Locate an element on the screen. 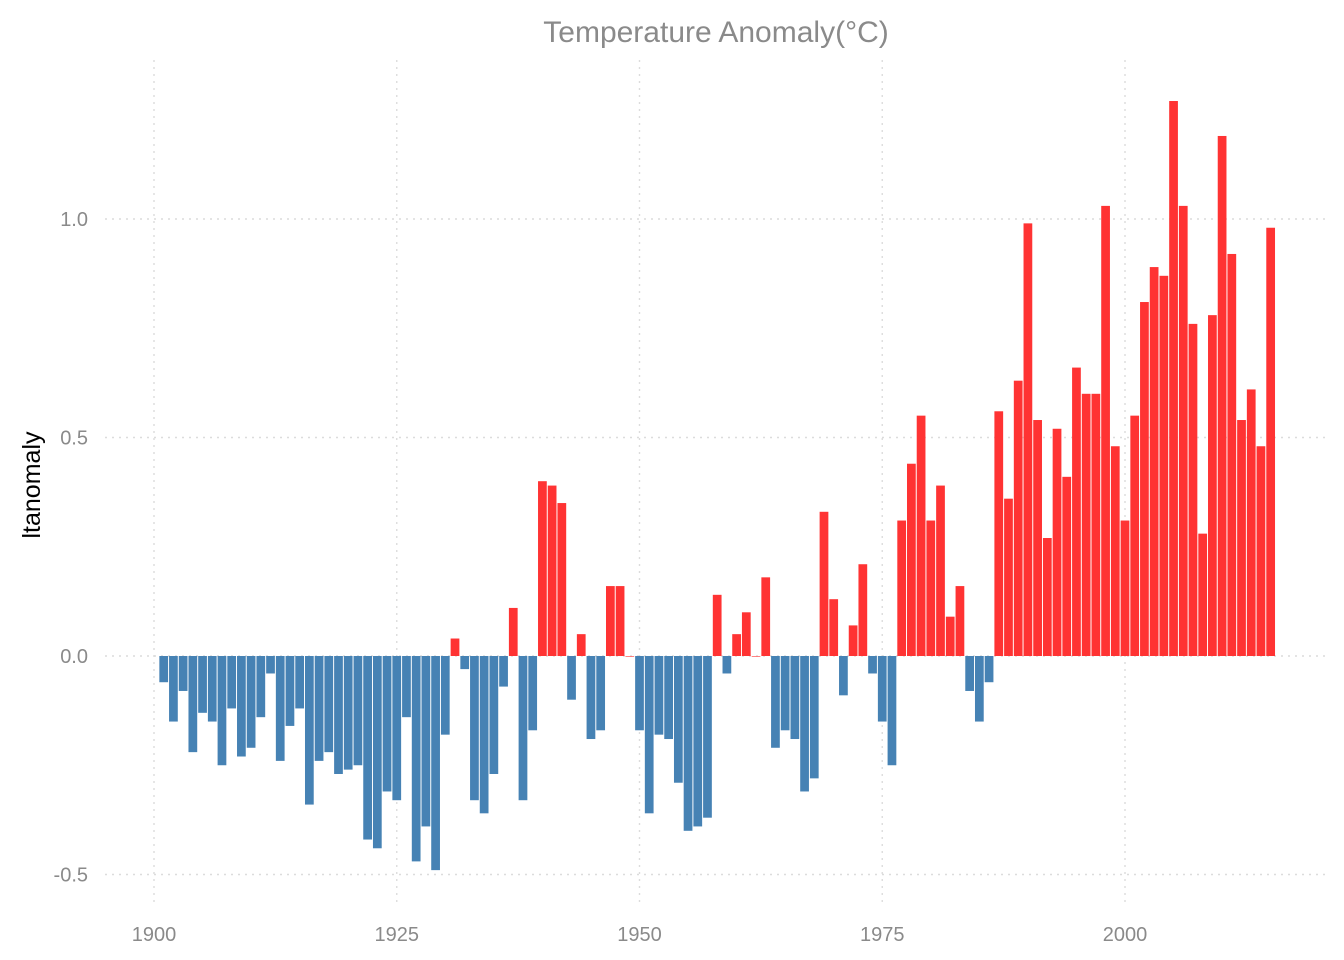 This screenshot has width=1344, height=960. bar-2003 is located at coordinates (1154, 461).